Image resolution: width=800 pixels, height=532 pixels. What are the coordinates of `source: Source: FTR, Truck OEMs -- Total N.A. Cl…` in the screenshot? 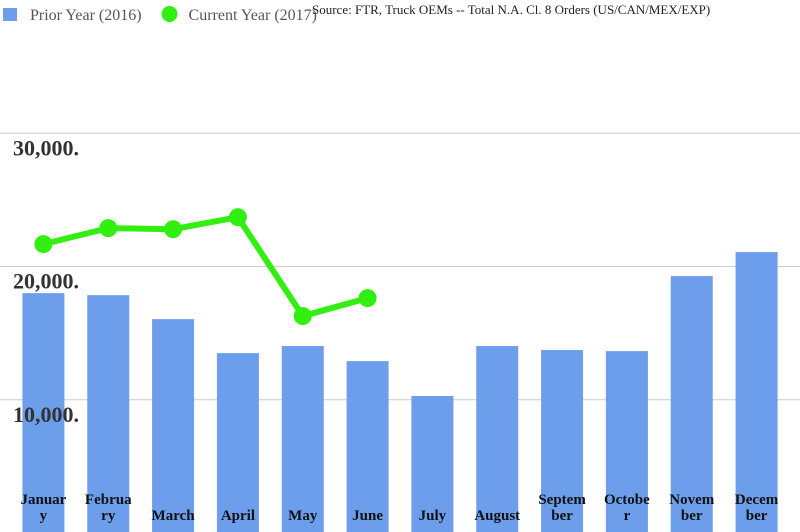 It's located at (511, 9).